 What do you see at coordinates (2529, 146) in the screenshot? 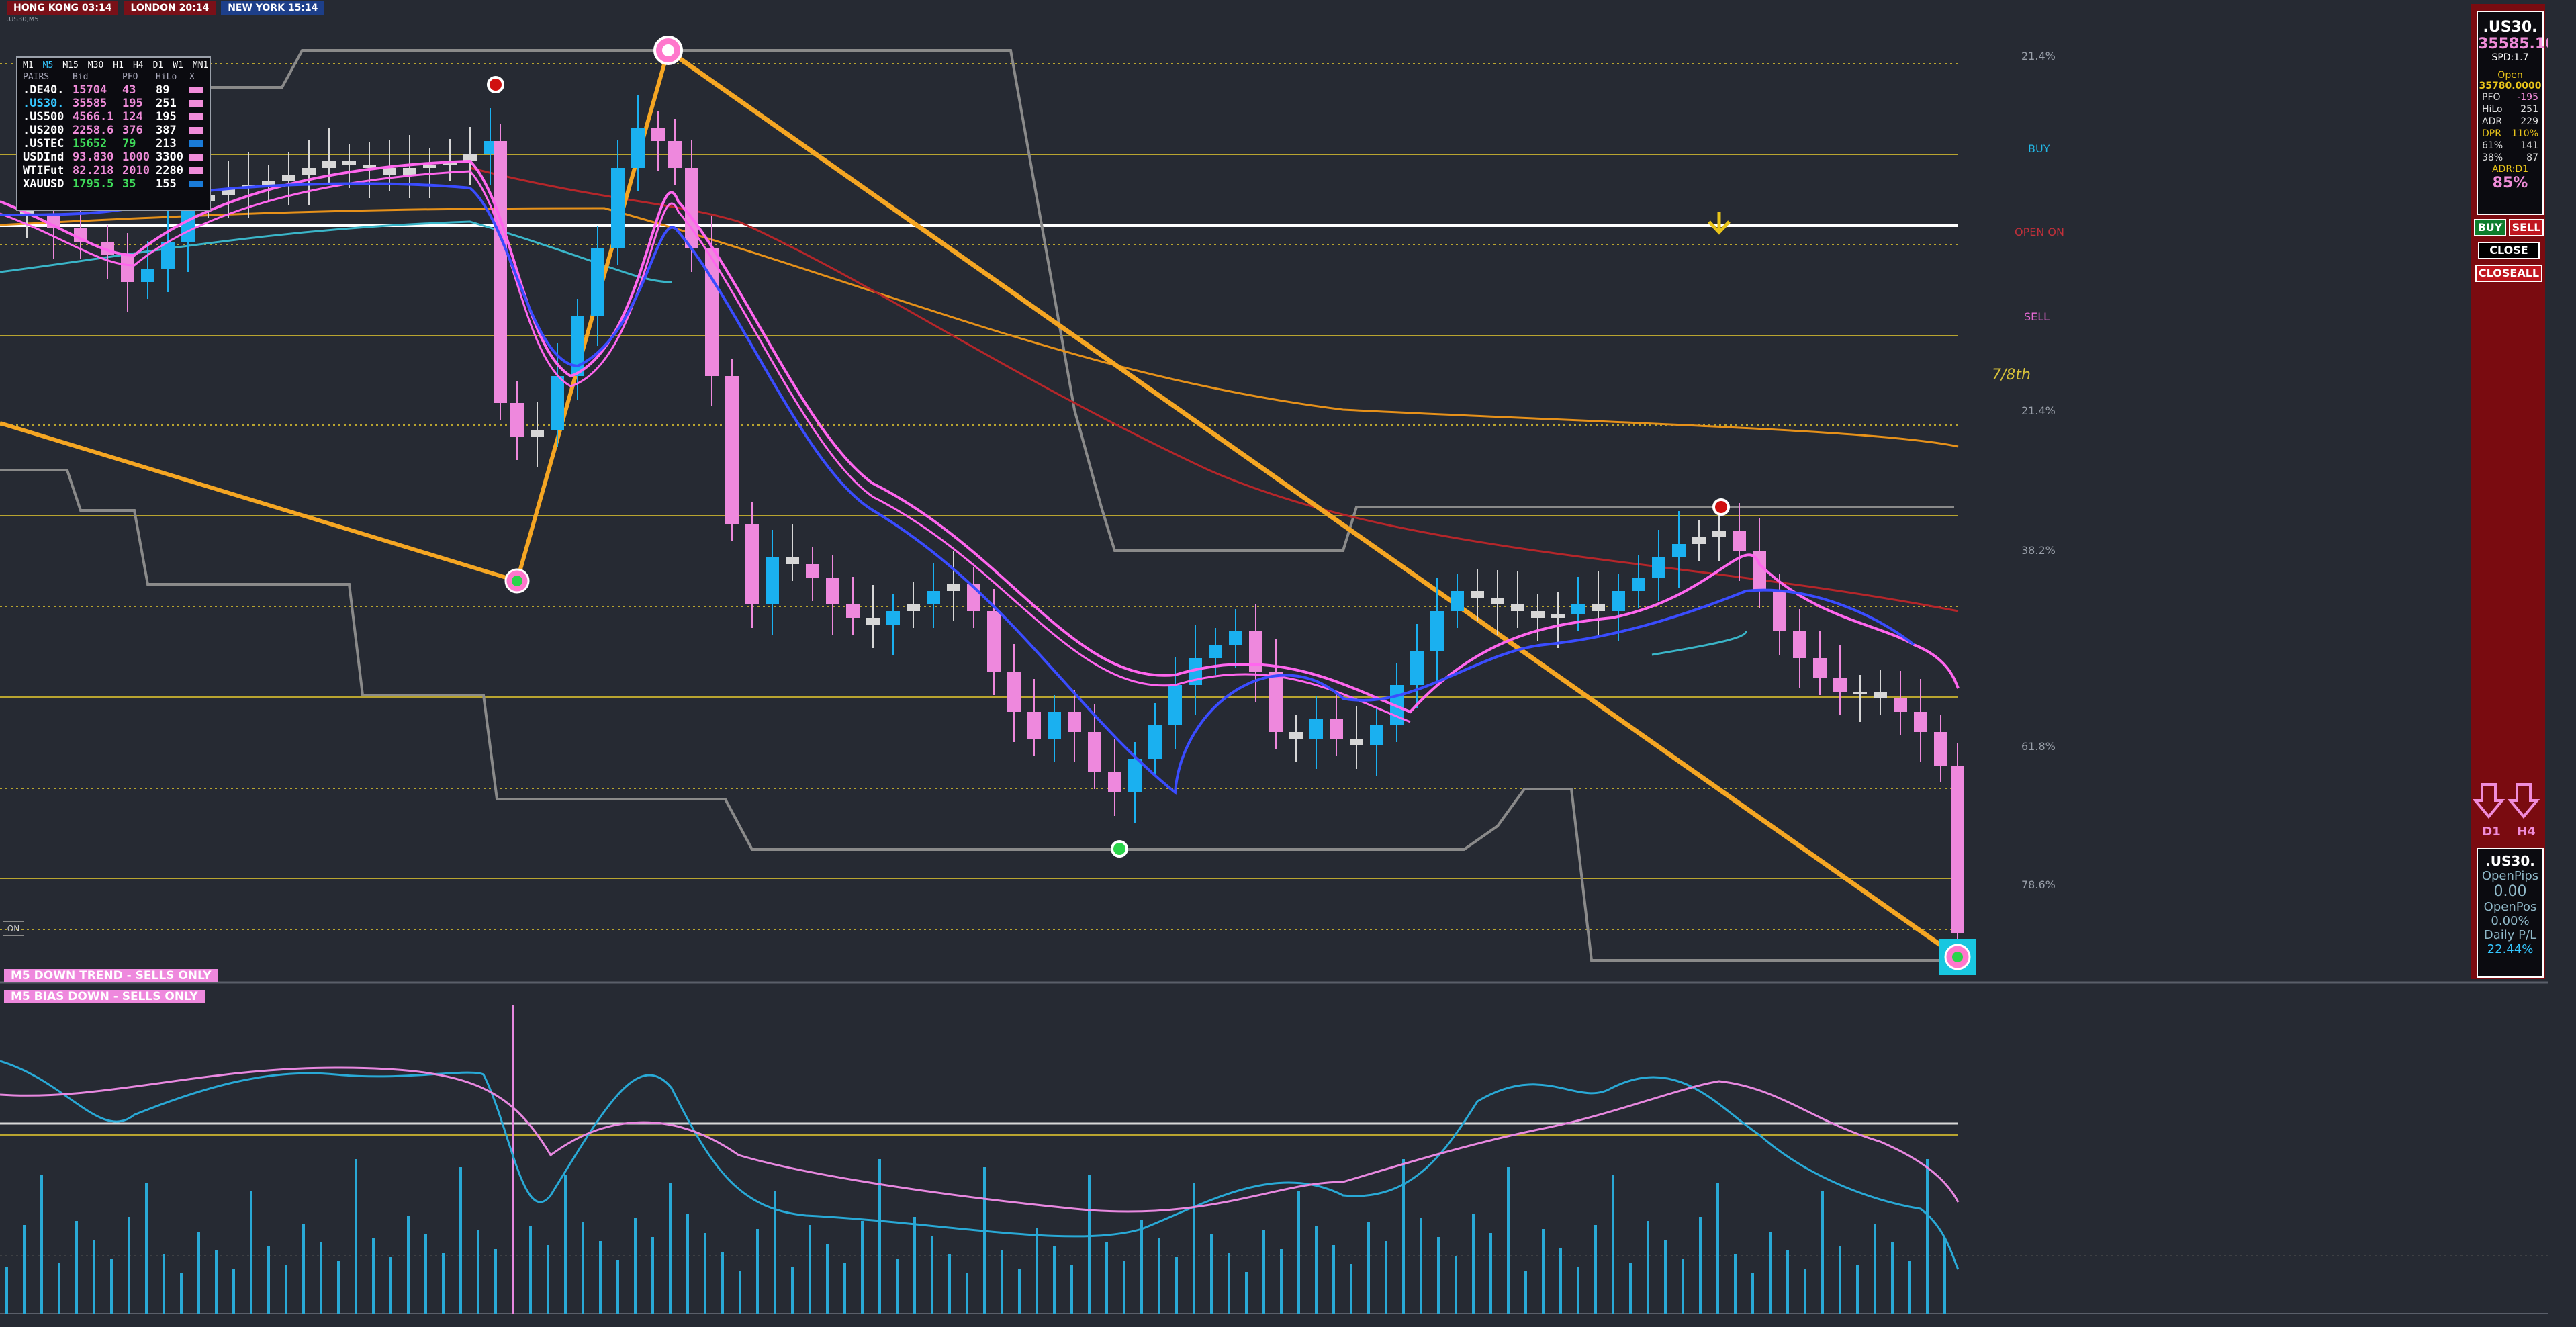
I see `stat-value: 141` at bounding box center [2529, 146].